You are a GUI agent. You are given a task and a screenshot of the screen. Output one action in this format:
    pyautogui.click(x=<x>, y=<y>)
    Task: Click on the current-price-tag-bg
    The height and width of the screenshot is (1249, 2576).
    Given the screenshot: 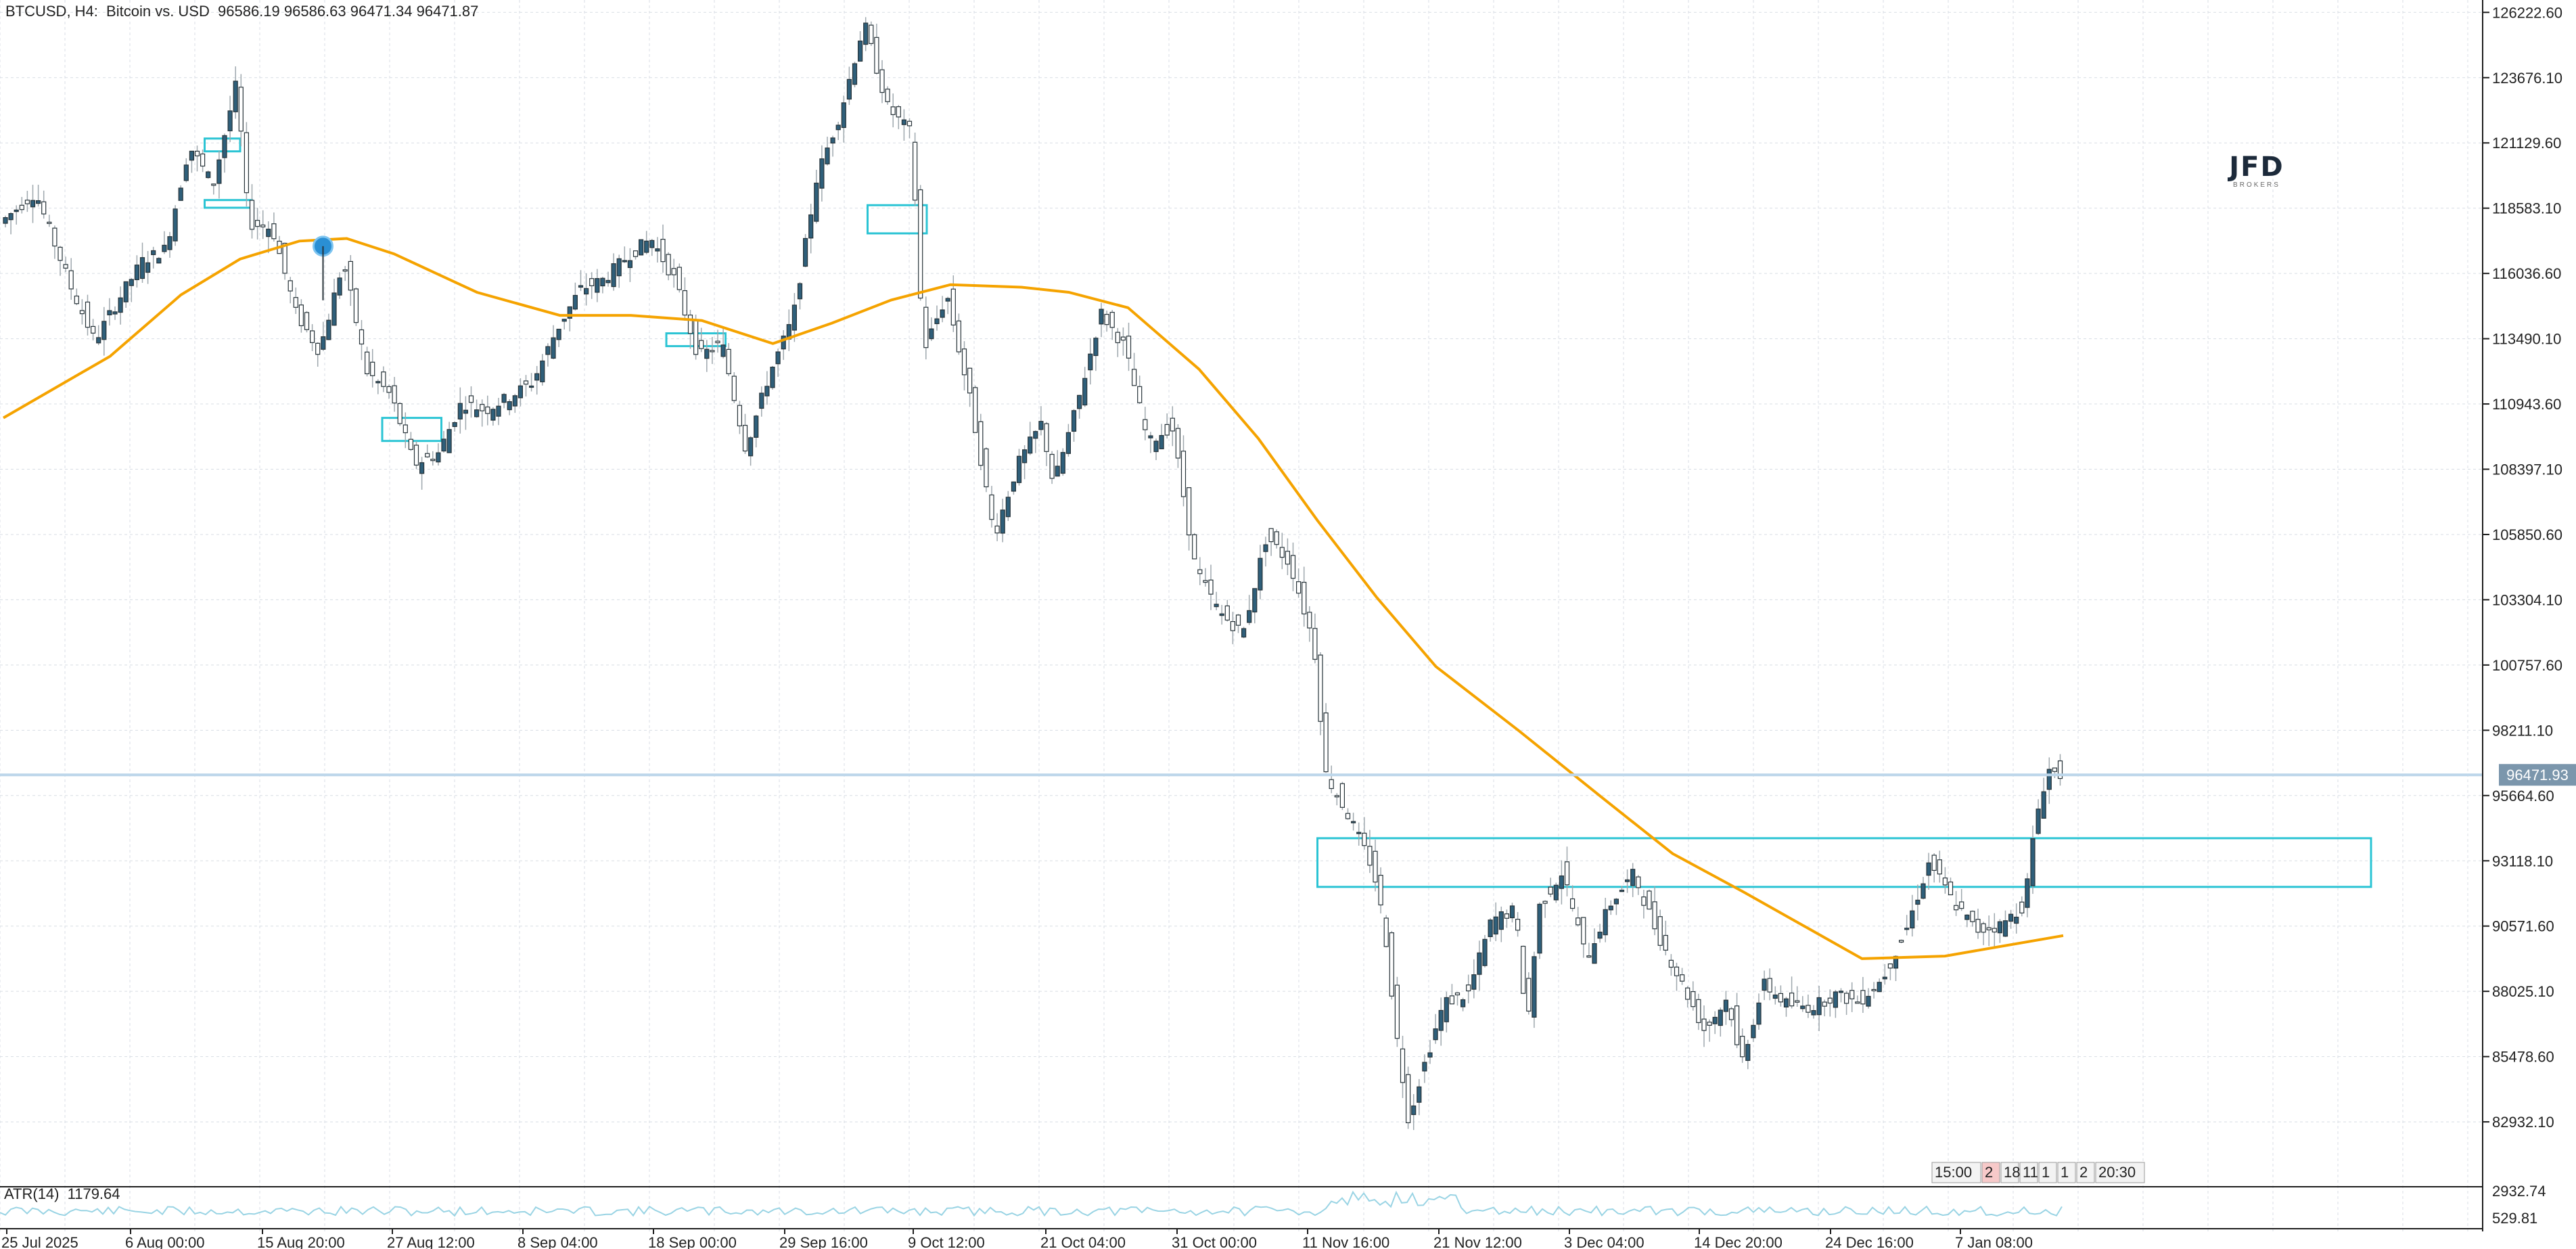 What is the action you would take?
    pyautogui.click(x=2537, y=775)
    